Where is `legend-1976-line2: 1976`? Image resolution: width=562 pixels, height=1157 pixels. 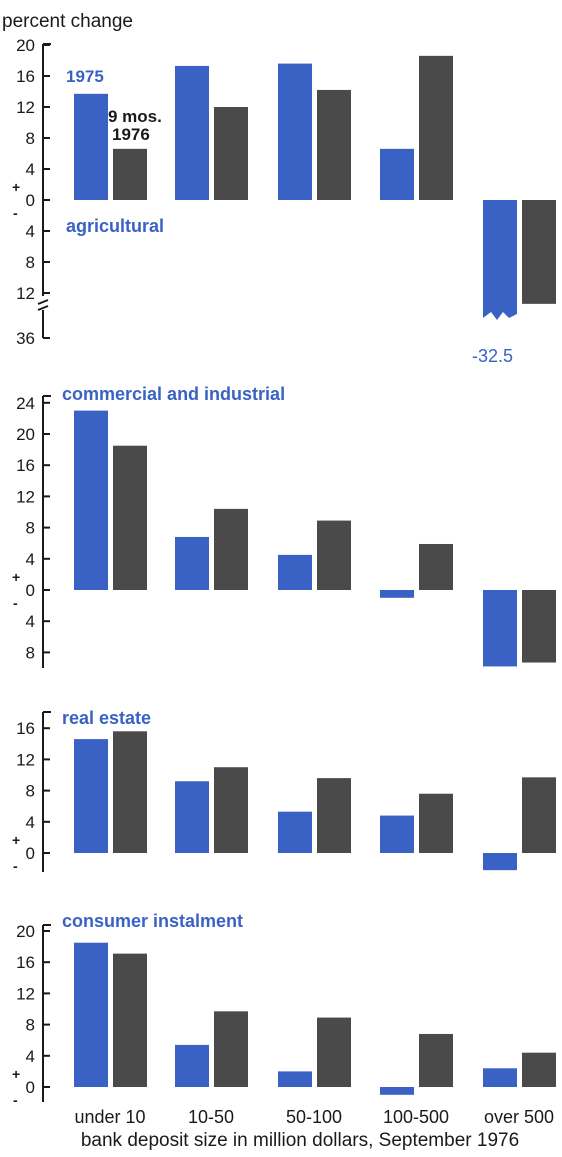
legend-1976-line2: 1976 is located at coordinates (131, 134).